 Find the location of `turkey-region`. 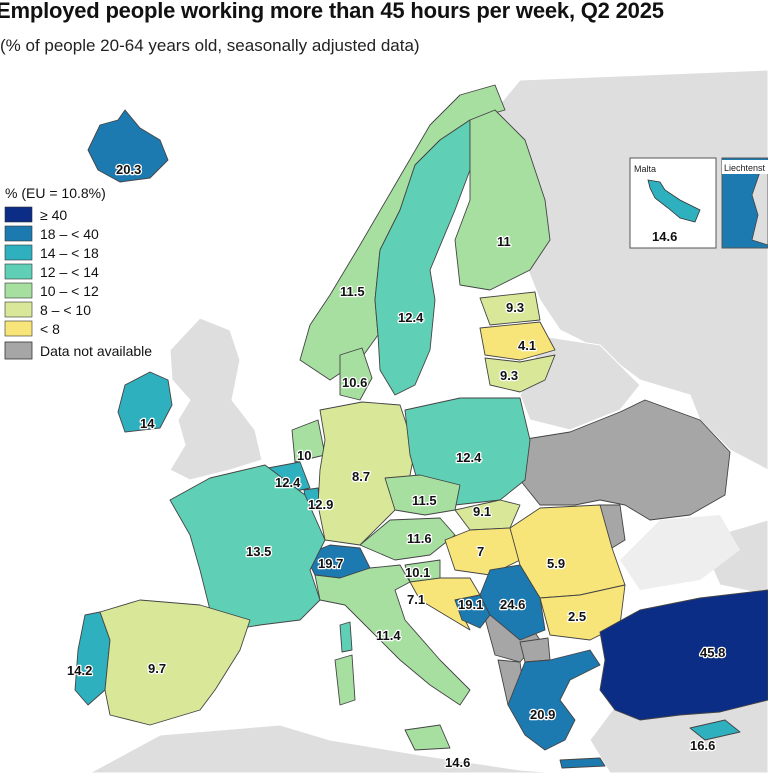

turkey-region is located at coordinates (683, 655).